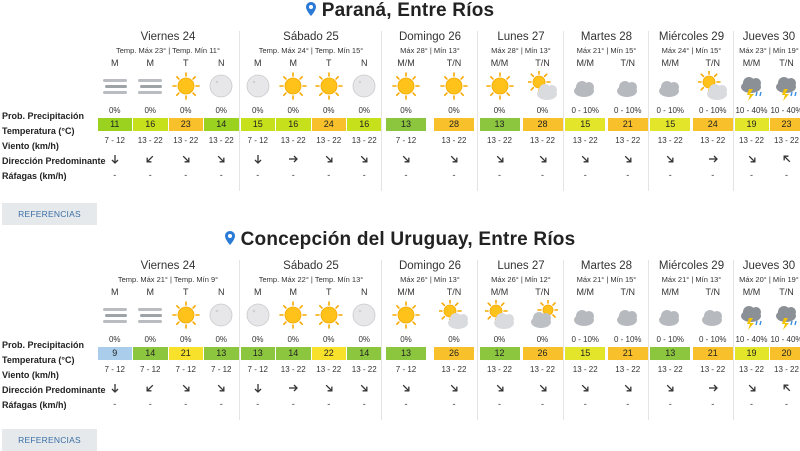 Image resolution: width=800 pixels, height=451 pixels. Describe the element at coordinates (785, 353) in the screenshot. I see `temperature-value: 20` at that location.